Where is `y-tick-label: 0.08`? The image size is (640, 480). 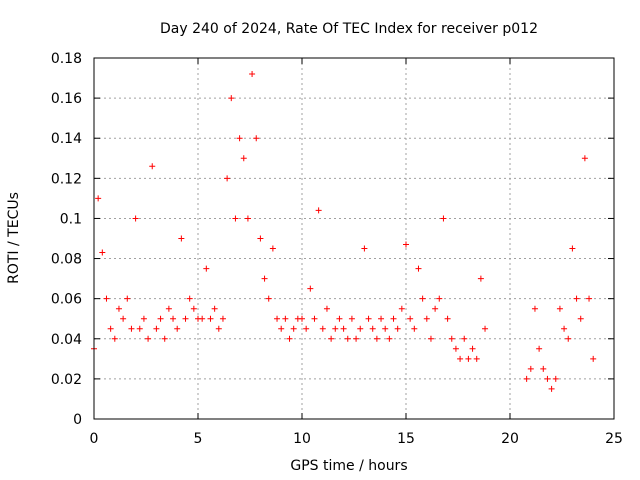 y-tick-label: 0.08 is located at coordinates (66, 260).